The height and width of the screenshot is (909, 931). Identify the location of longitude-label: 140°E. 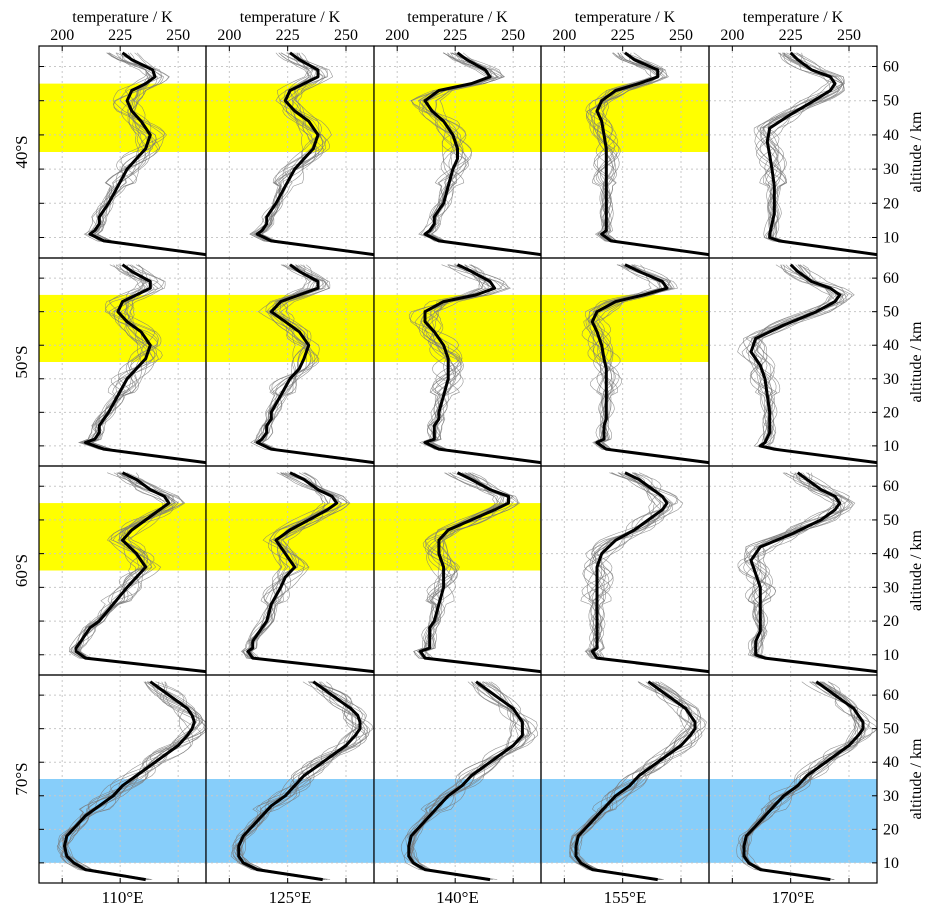
(457, 897).